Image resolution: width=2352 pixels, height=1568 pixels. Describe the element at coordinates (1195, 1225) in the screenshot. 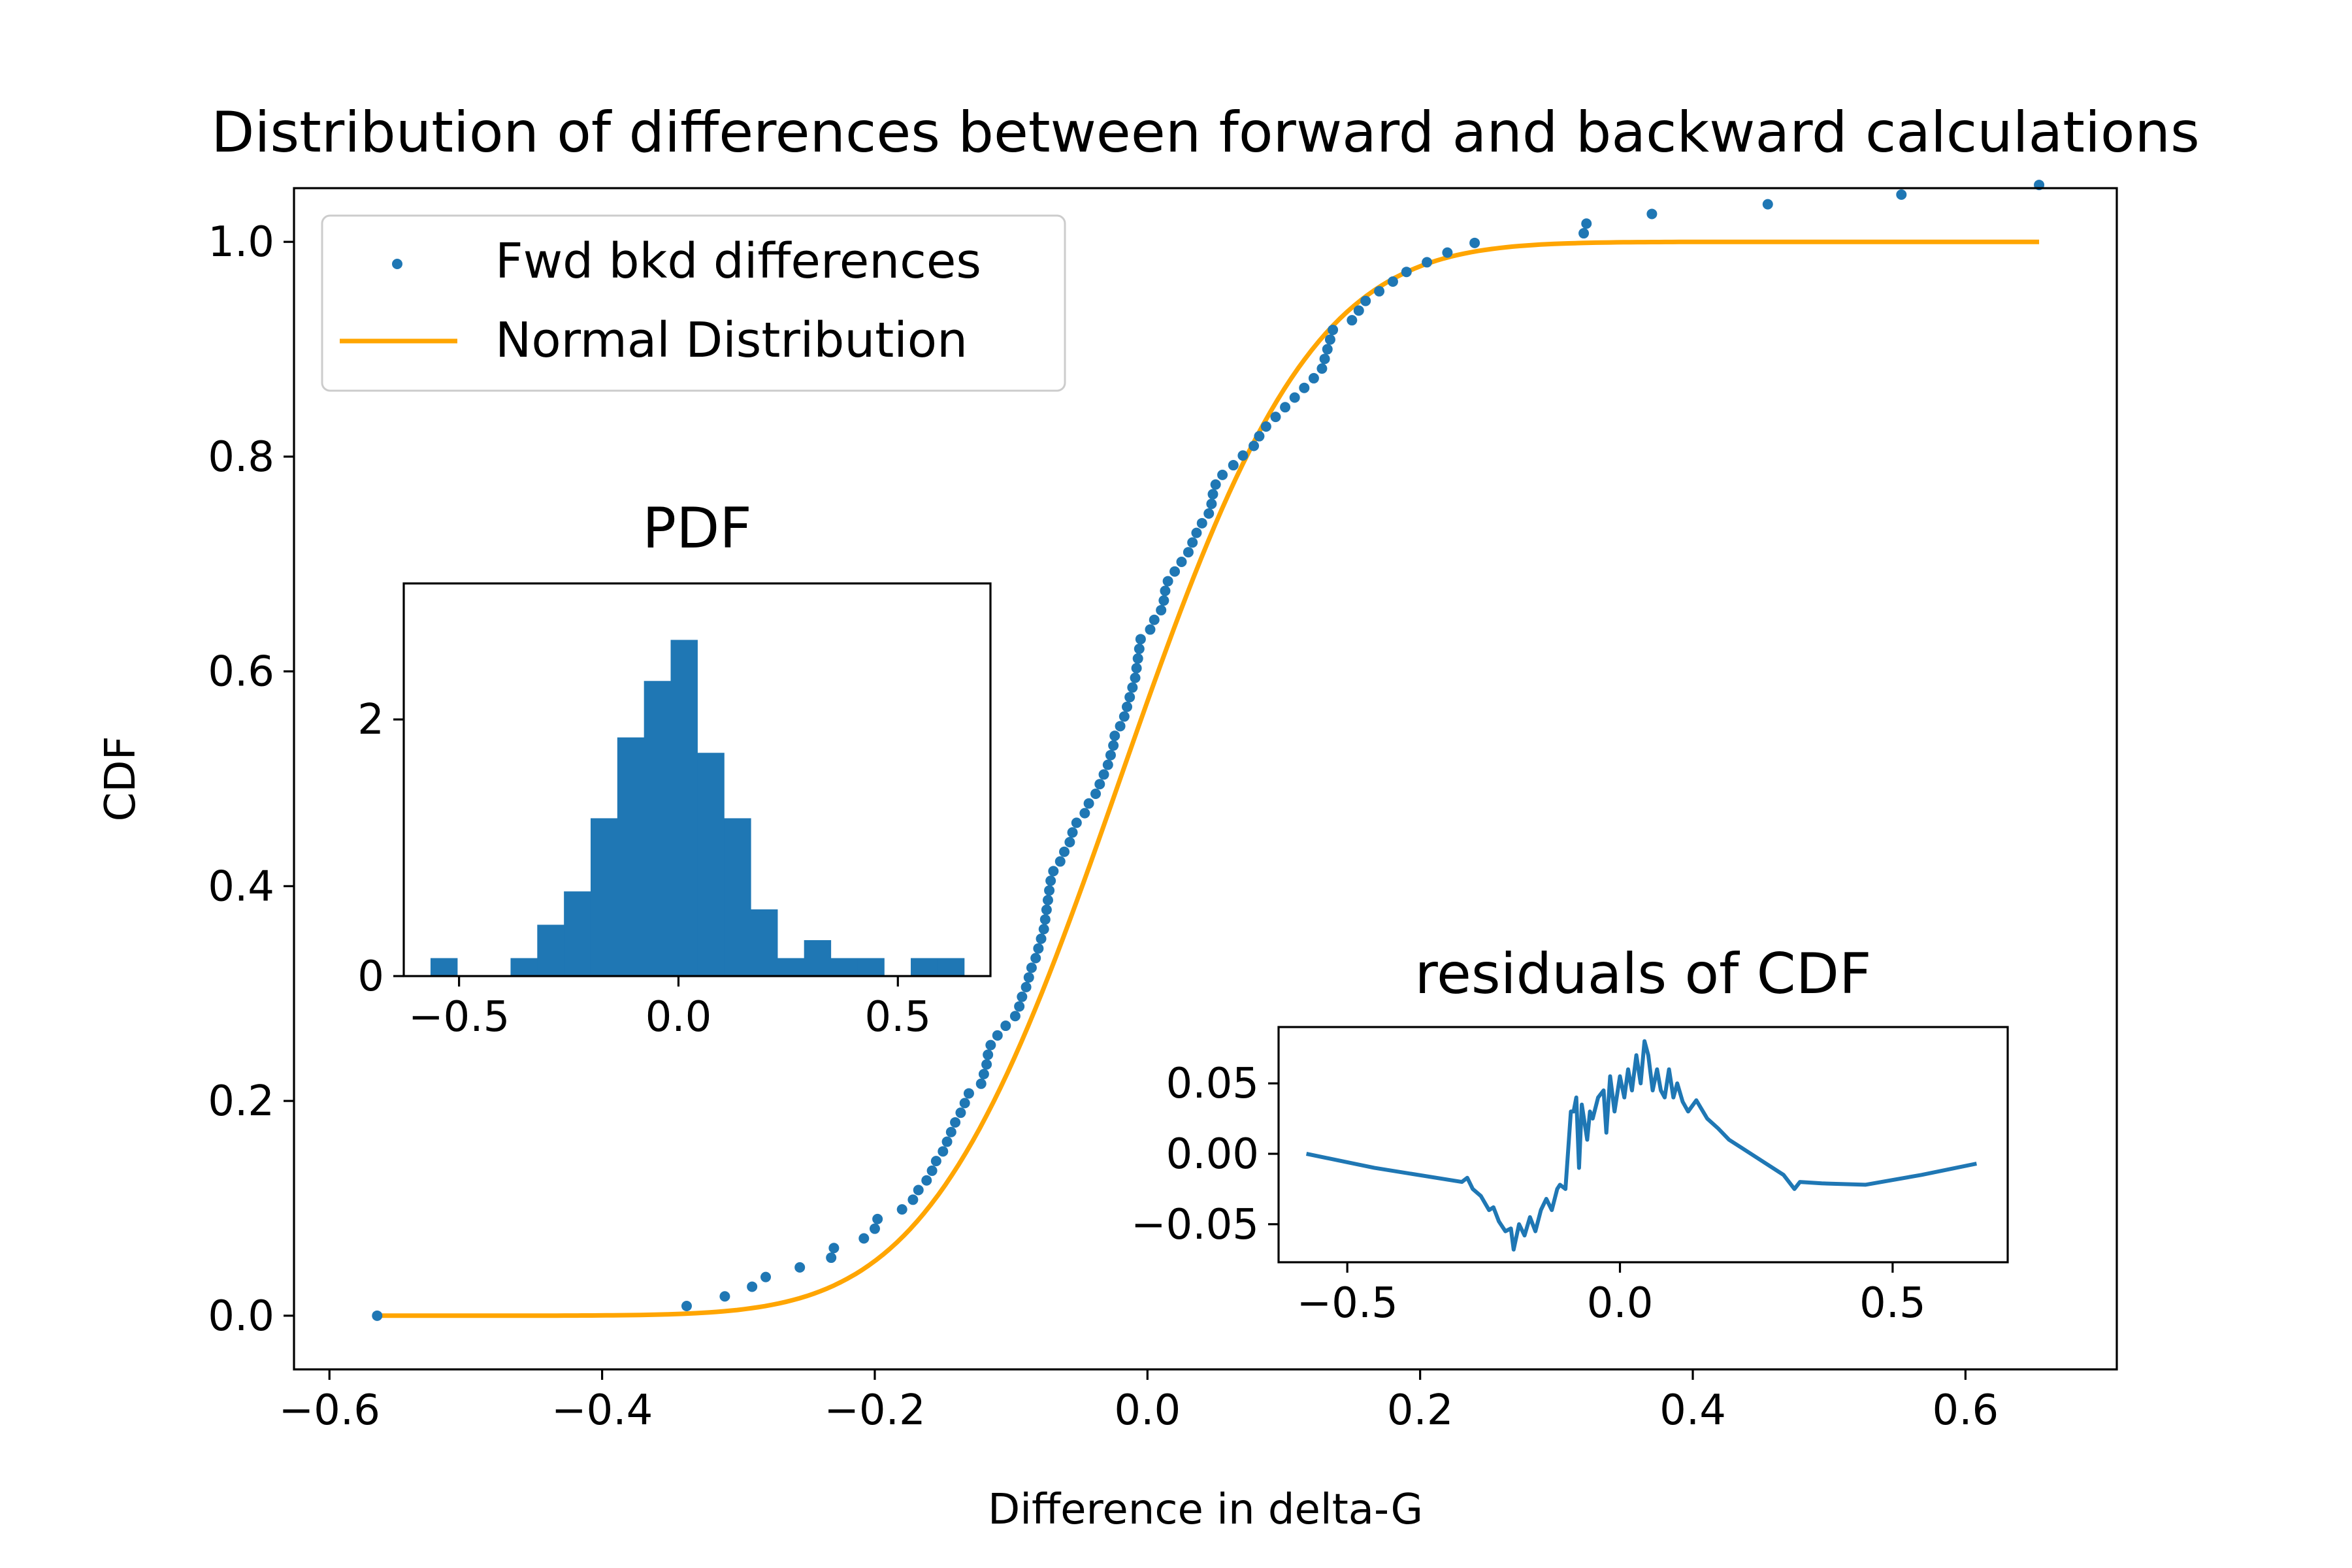

I see `residuals-y-tick-label: −0.05` at that location.